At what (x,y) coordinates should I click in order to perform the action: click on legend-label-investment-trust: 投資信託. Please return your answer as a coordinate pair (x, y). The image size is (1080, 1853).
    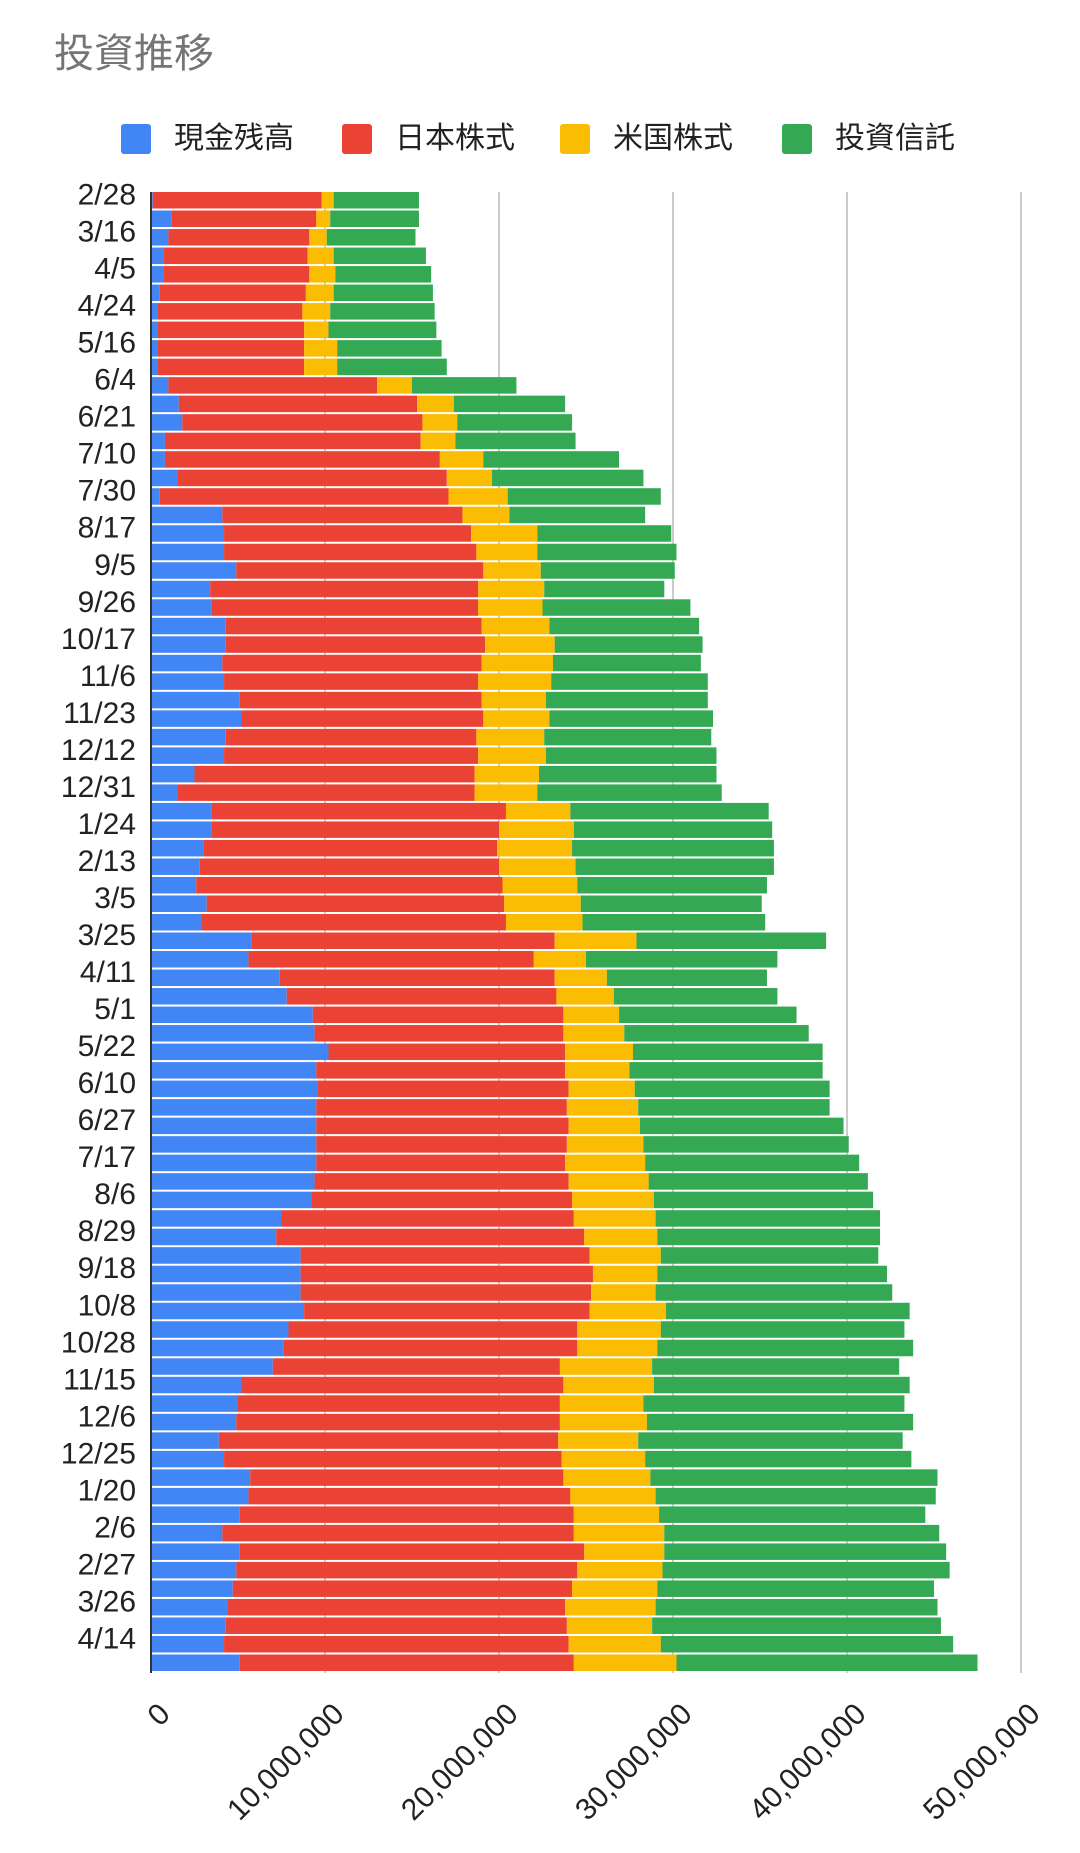
    Looking at the image, I should click on (895, 138).